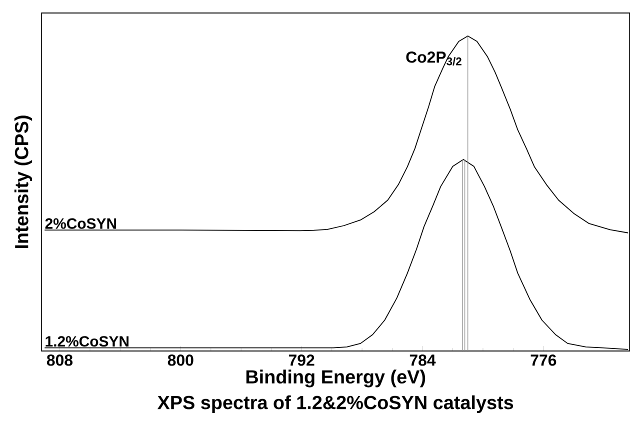  I want to click on x-axis-title: Binding Energy (eV), so click(336, 379).